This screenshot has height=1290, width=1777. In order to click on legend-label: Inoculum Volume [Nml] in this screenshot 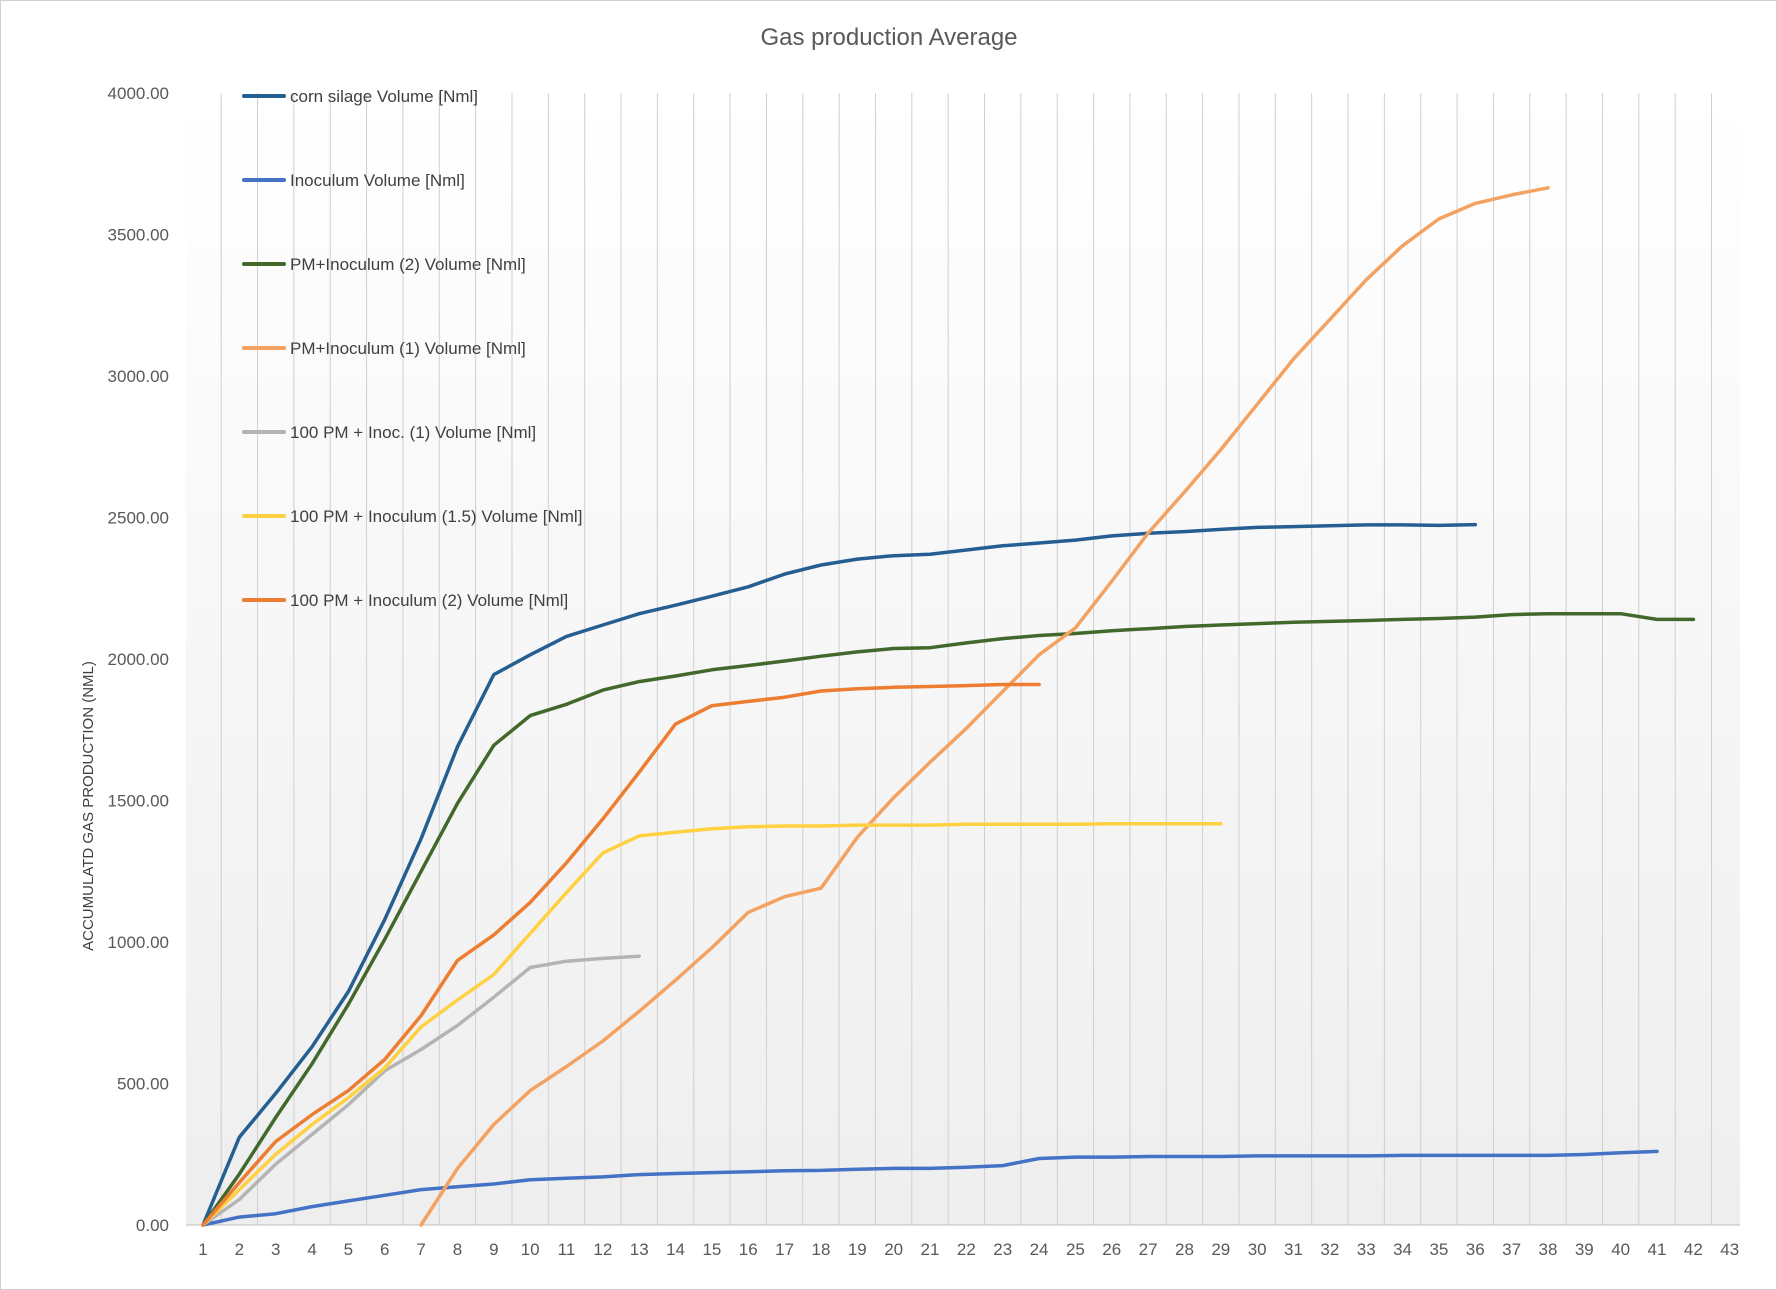, I will do `click(377, 180)`.